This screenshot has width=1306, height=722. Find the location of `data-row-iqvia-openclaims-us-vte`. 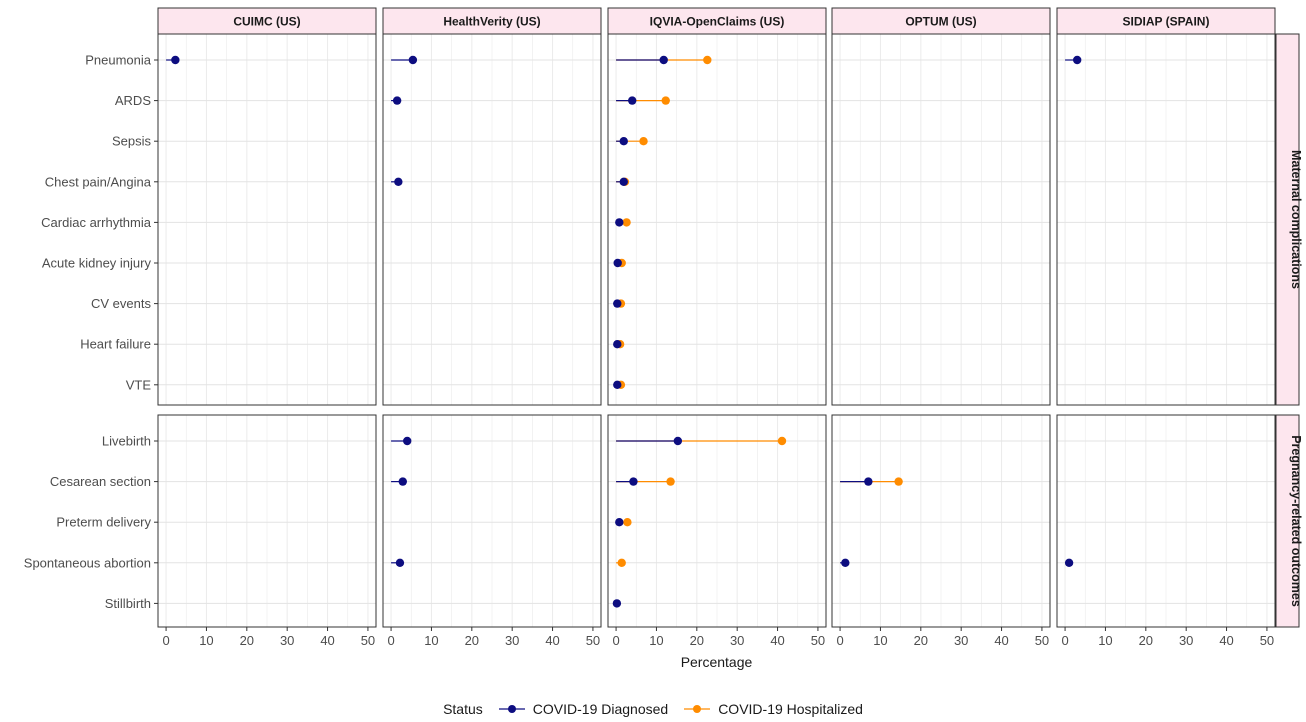

data-row-iqvia-openclaims-us-vte is located at coordinates (619, 384).